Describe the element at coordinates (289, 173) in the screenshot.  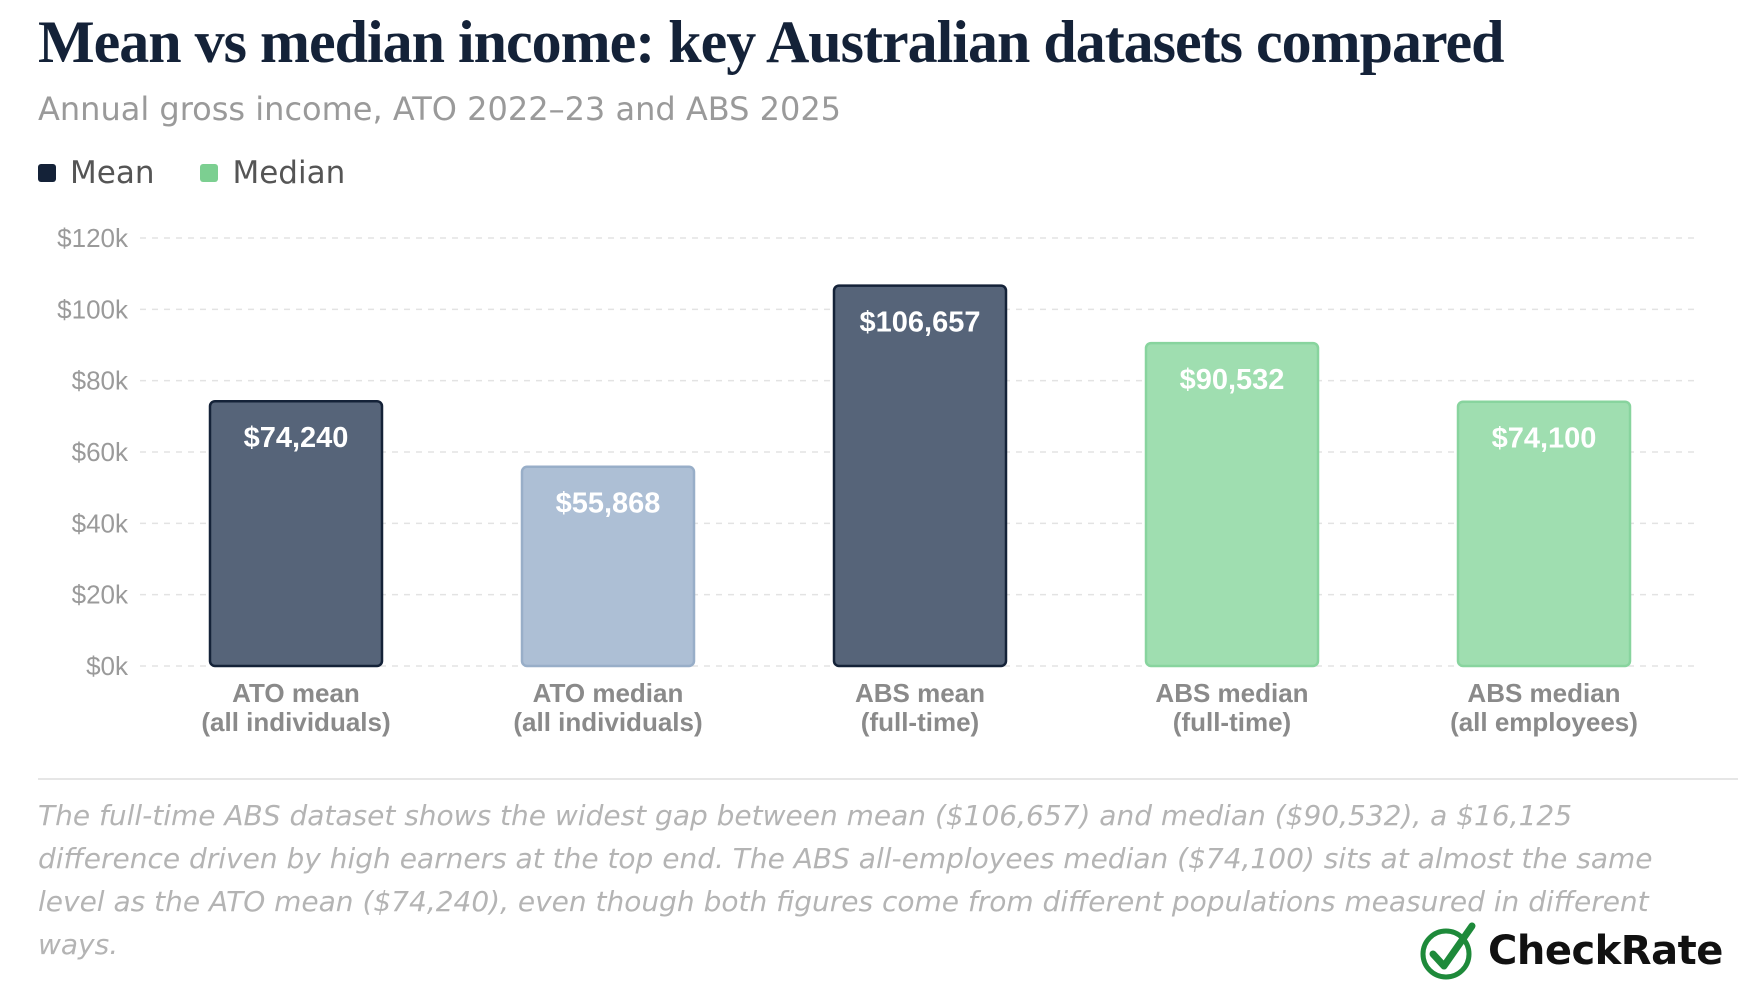
I see `legend-label-median: Median` at that location.